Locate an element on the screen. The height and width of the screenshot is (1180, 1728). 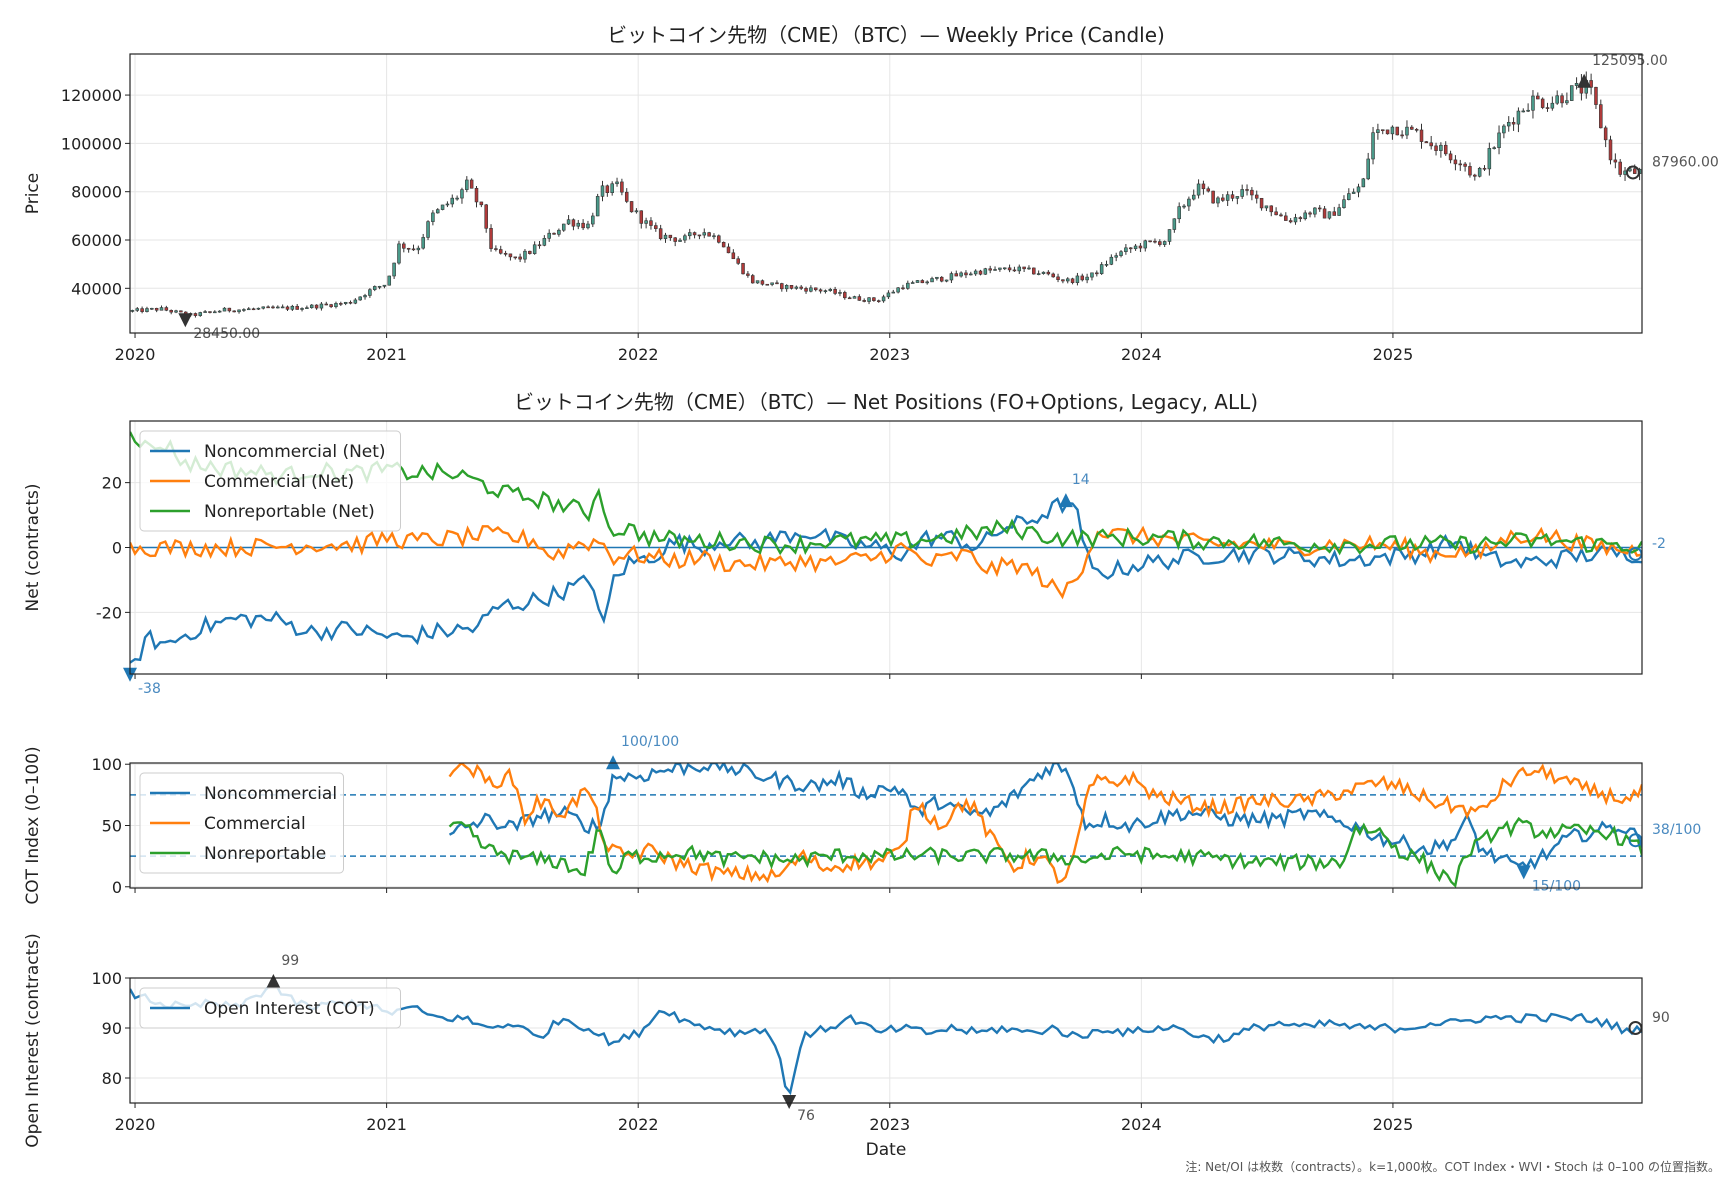
y-tick-label: 50 is located at coordinates (112, 826).